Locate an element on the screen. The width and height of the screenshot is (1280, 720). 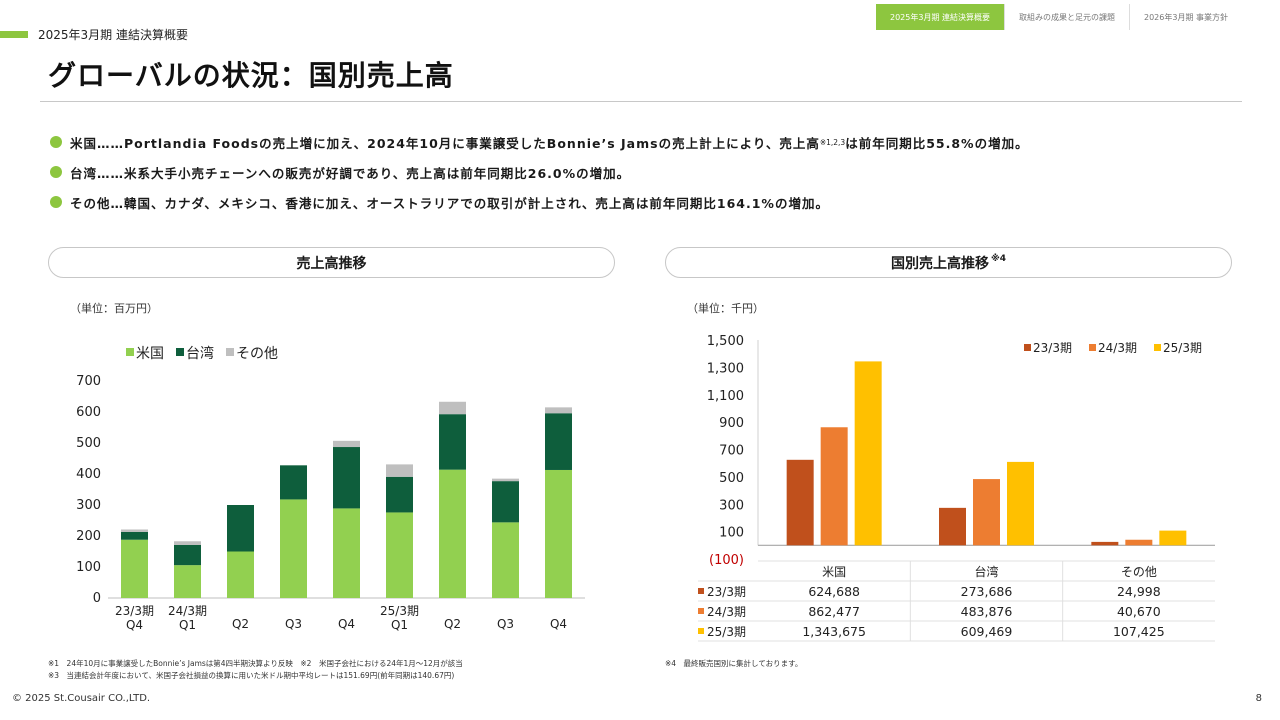
tab-business-policy: 2026年3月期 事業方針 is located at coordinates (1185, 17).